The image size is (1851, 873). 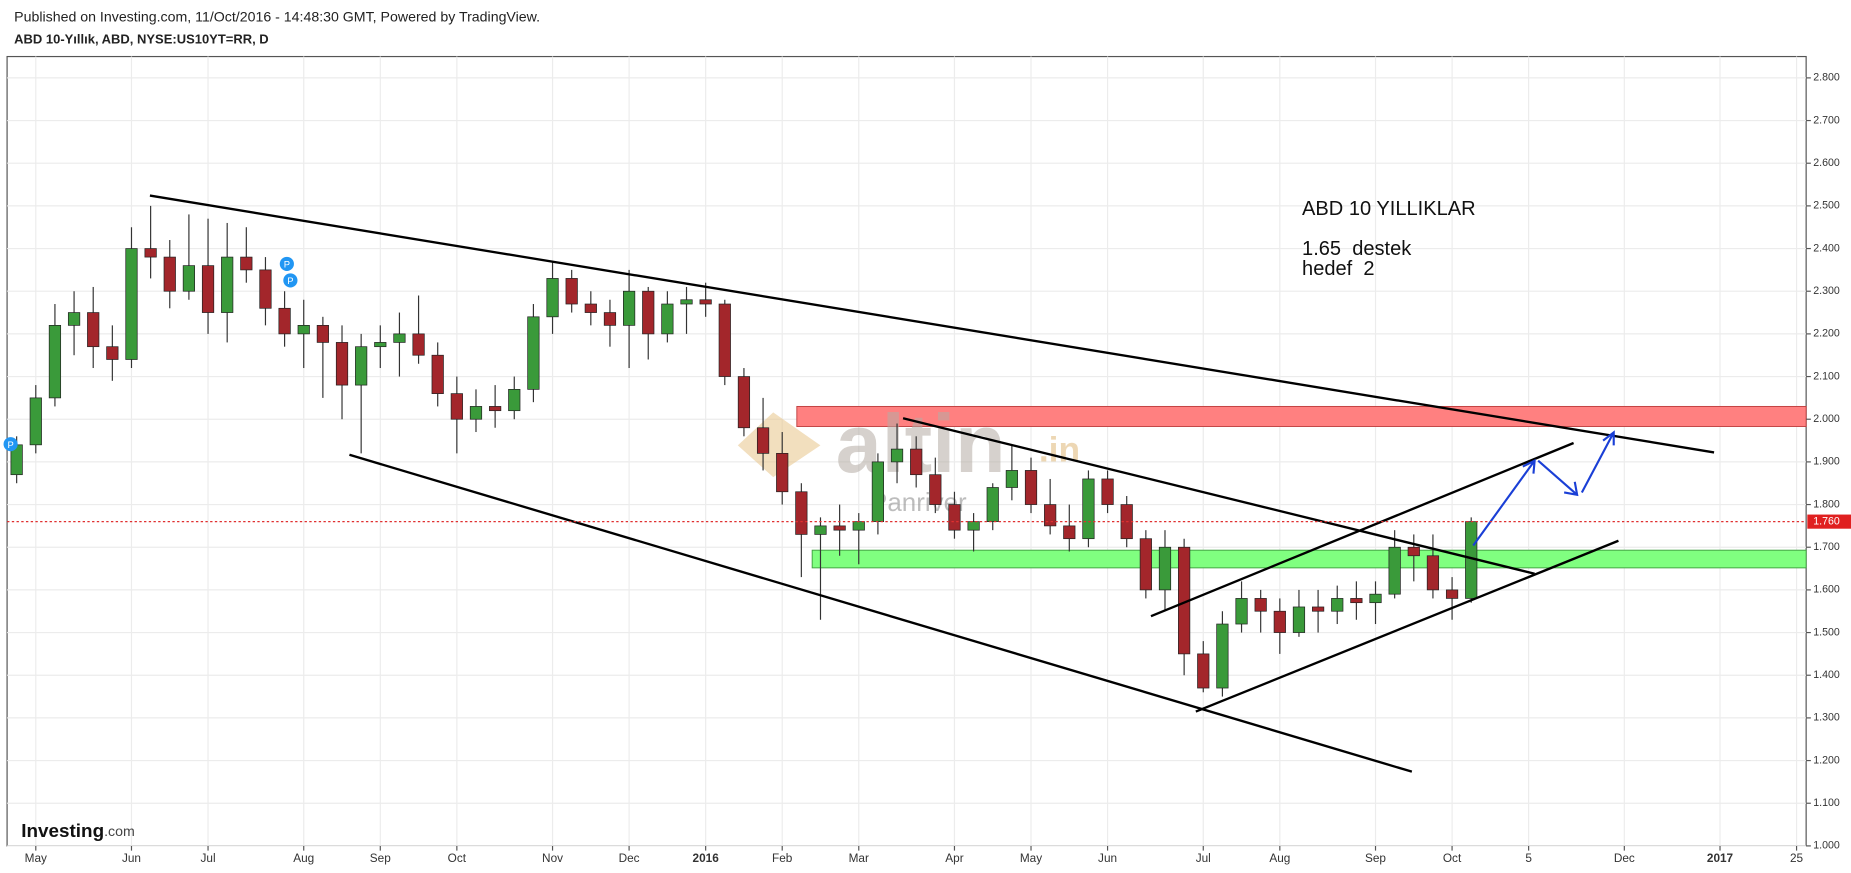 What do you see at coordinates (1826, 248) in the screenshot?
I see `y-tick-label: 2.400` at bounding box center [1826, 248].